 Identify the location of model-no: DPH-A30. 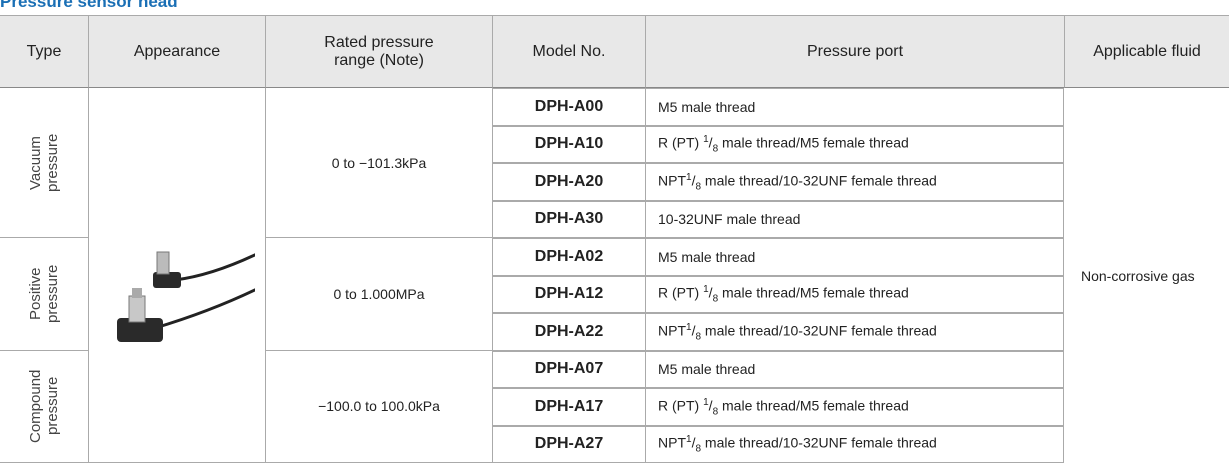
(569, 219).